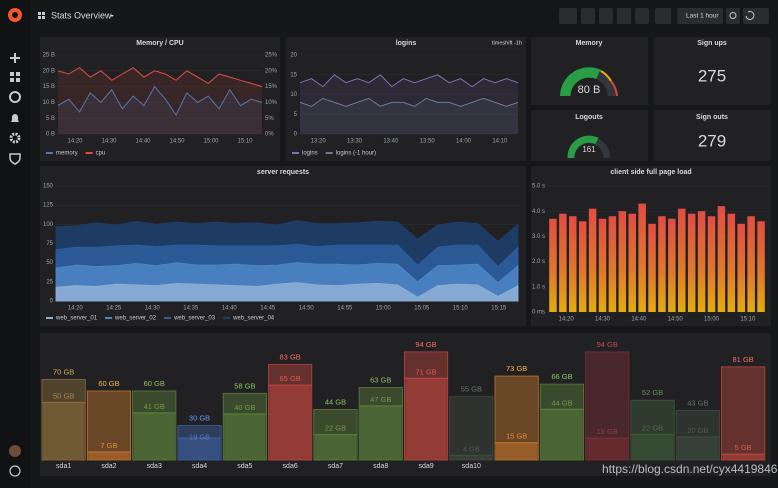  I want to click on y-tick-label: 25 B, so click(49, 56).